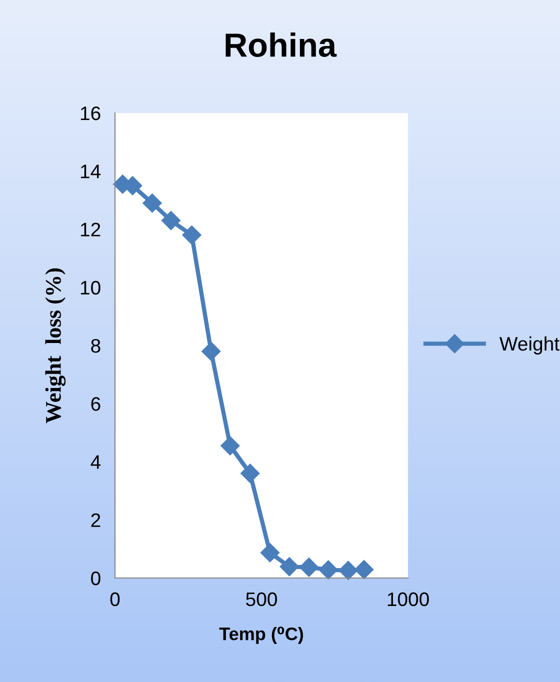  Describe the element at coordinates (115, 599) in the screenshot. I see `x-tick-label: 0` at that location.